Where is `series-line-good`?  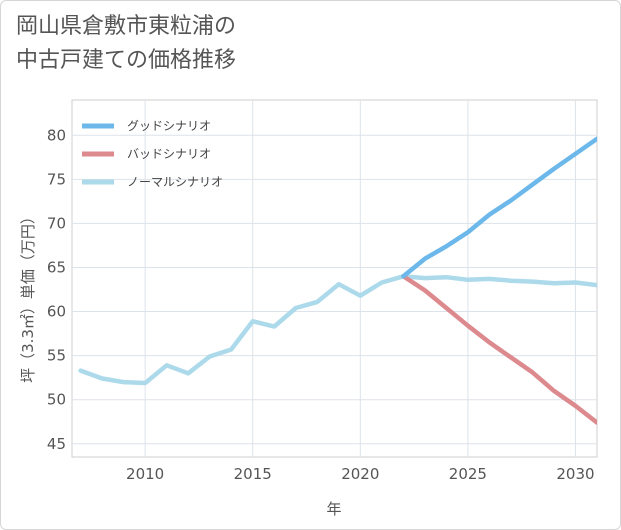 series-line-good is located at coordinates (499, 207).